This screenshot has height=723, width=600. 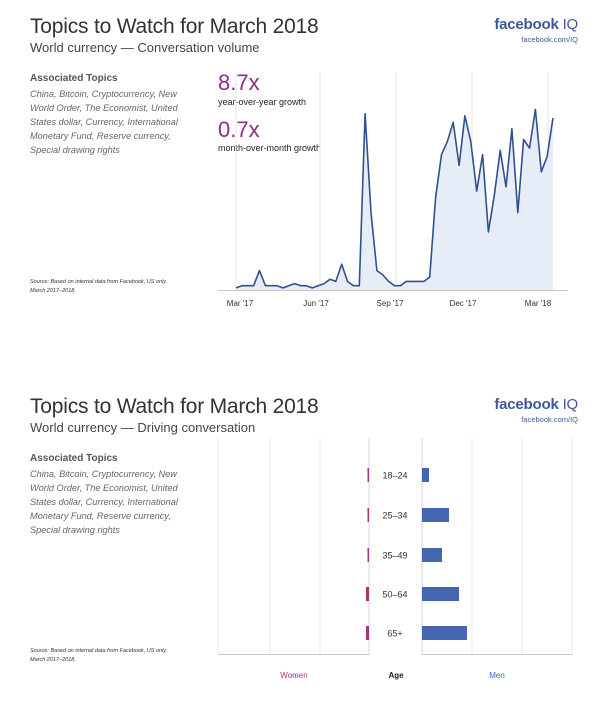 I want to click on page-subtitle-2: World currency — Driving conversation, so click(x=143, y=427).